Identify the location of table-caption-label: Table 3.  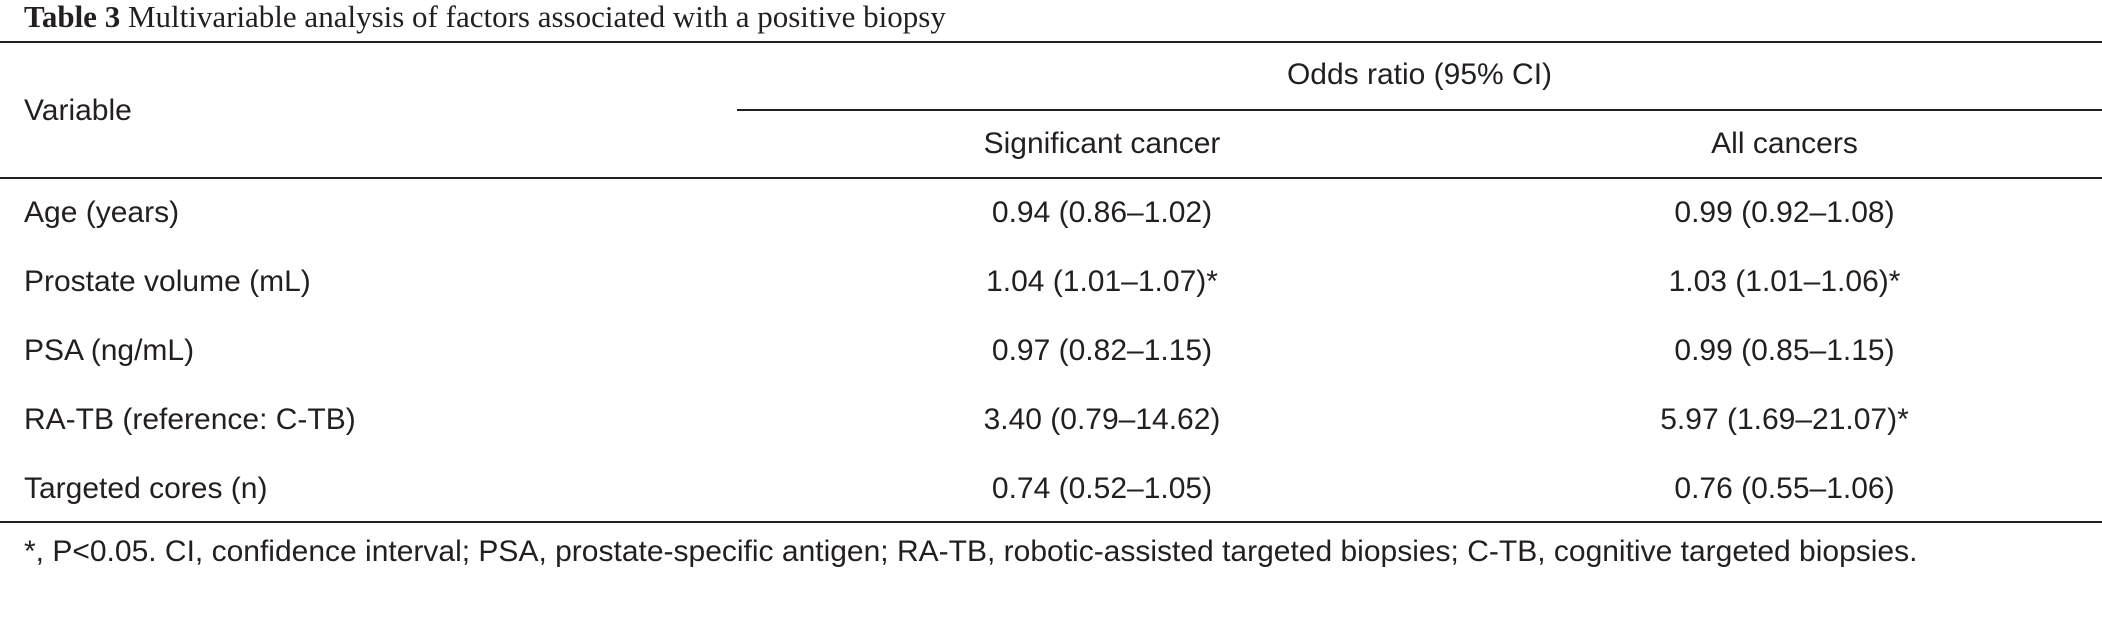
(72, 17).